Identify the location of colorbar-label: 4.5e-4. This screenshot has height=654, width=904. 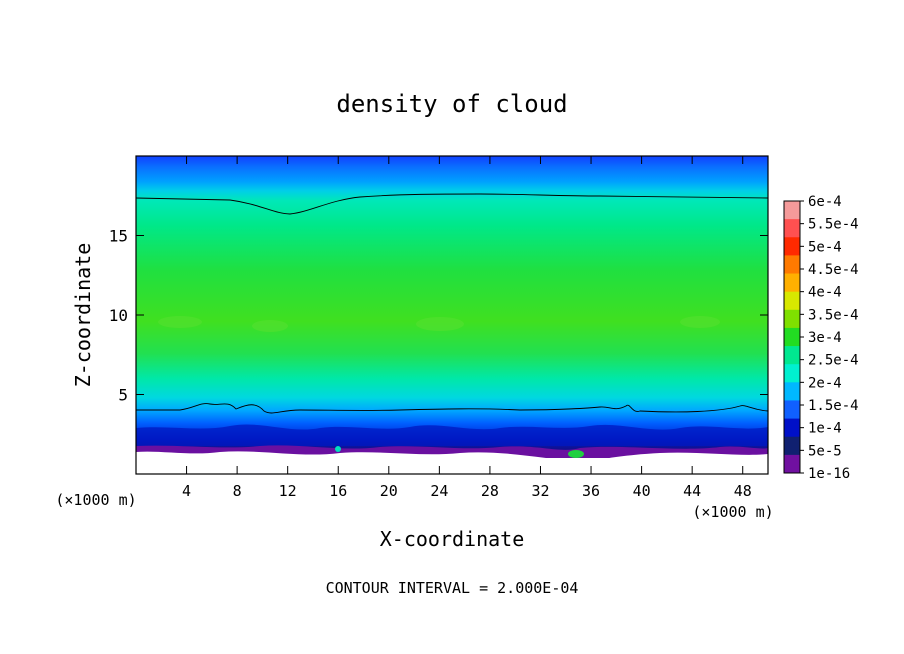
(833, 270).